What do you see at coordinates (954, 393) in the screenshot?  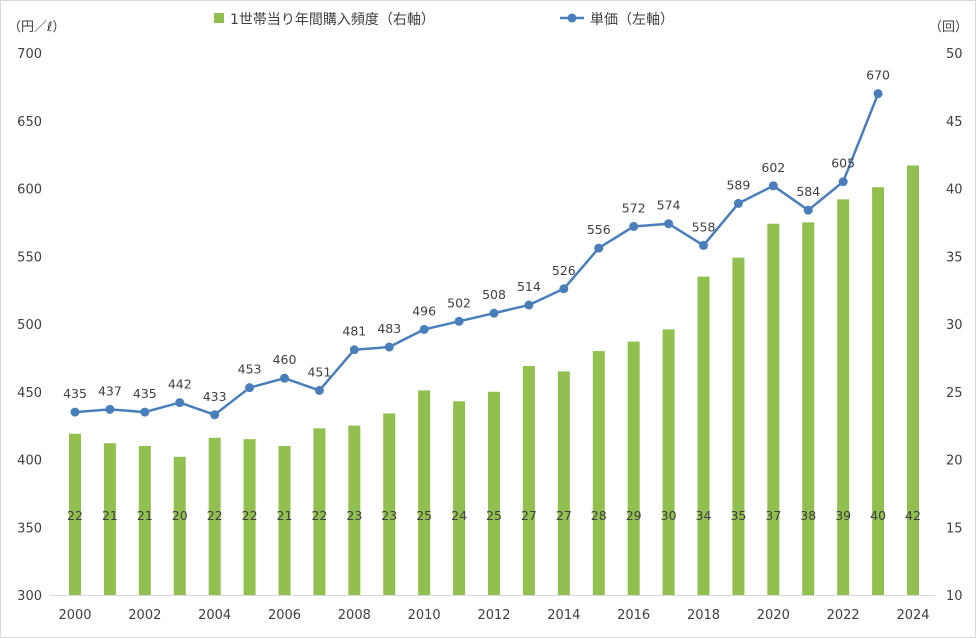 I see `right-tick-25: 25` at bounding box center [954, 393].